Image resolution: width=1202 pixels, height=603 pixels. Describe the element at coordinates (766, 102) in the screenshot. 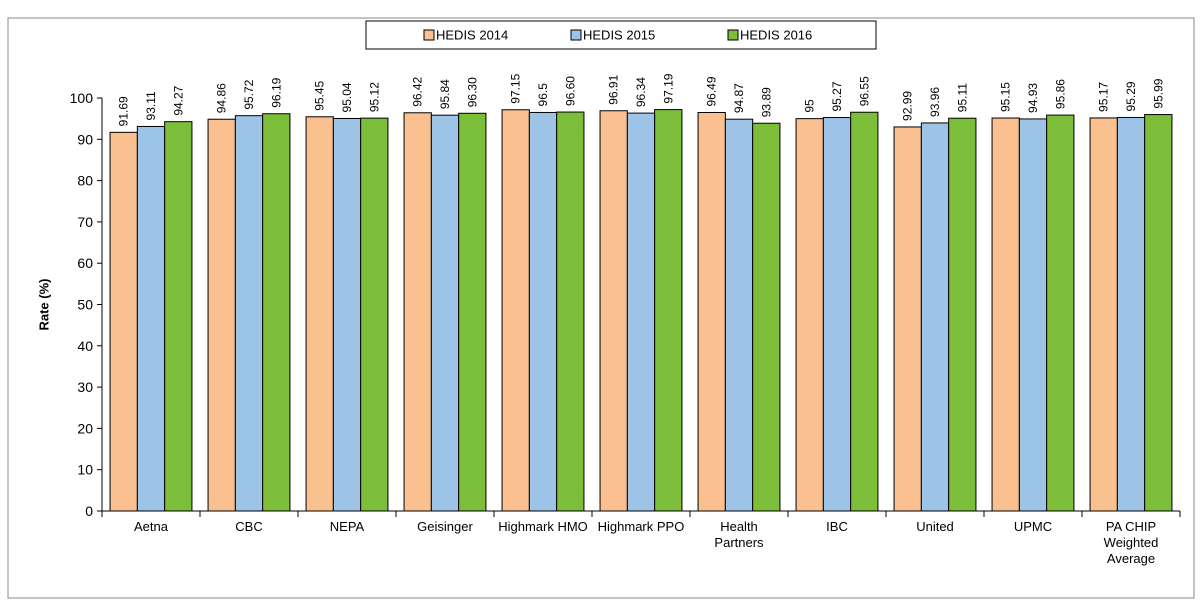

I see `data-label: 93.89` at that location.